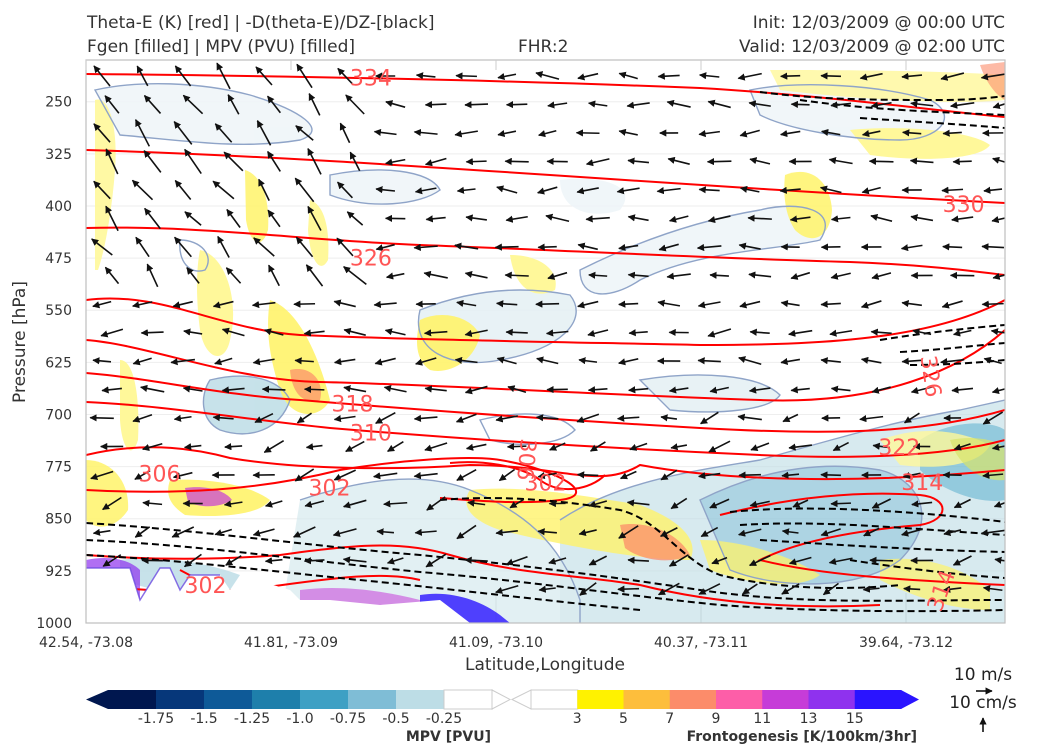  What do you see at coordinates (371, 78) in the screenshot?
I see `theta-e-label: 334` at bounding box center [371, 78].